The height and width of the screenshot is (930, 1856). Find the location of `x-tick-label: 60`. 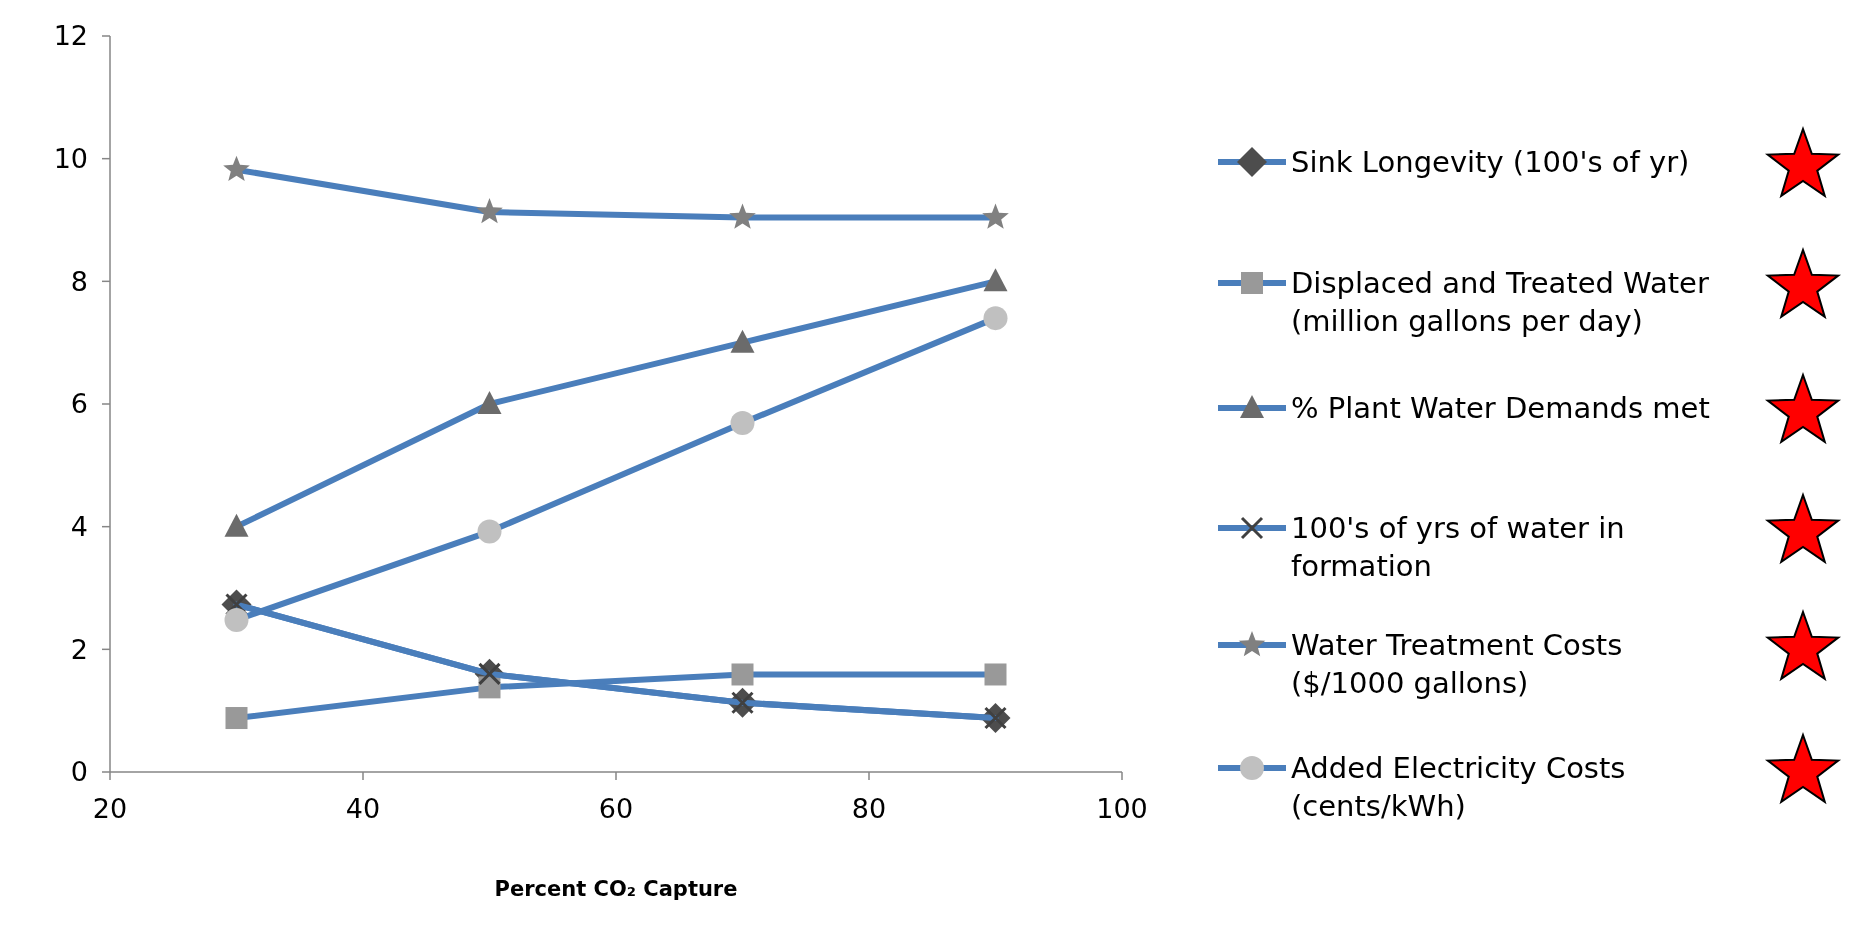

x-tick-label: 60 is located at coordinates (616, 808).